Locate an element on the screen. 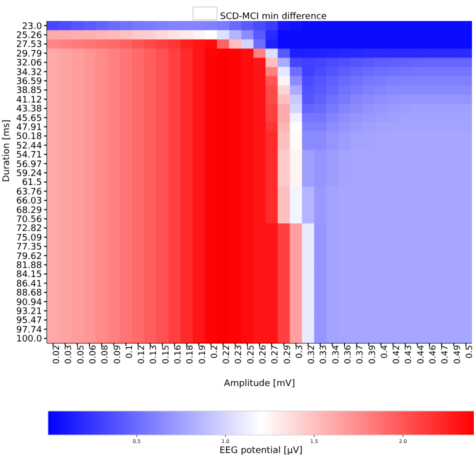  x-tick-label: 0.5 is located at coordinates (469, 352).